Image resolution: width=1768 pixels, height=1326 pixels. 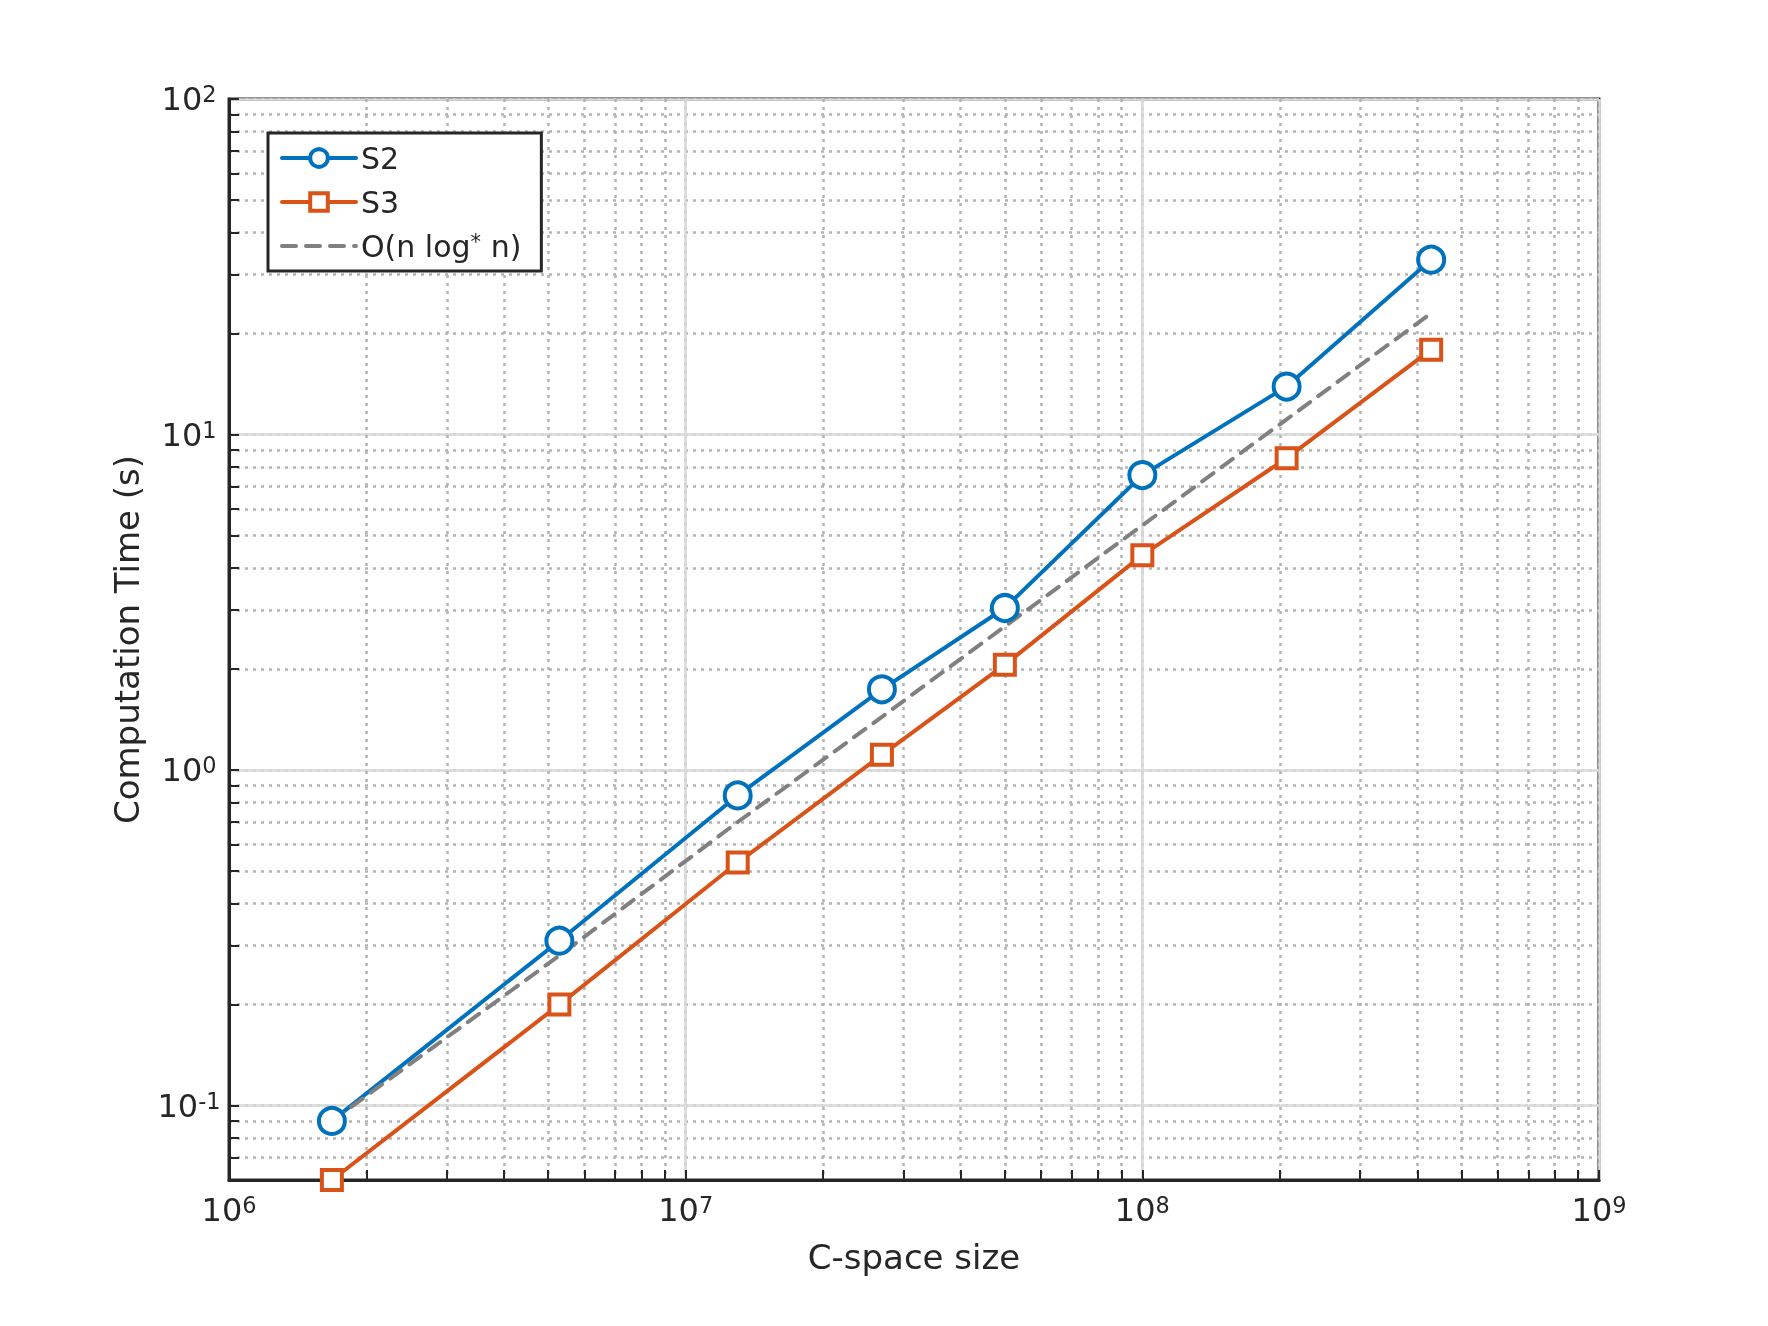 What do you see at coordinates (127, 639) in the screenshot?
I see `y-axis-title: Computation Time (s)` at bounding box center [127, 639].